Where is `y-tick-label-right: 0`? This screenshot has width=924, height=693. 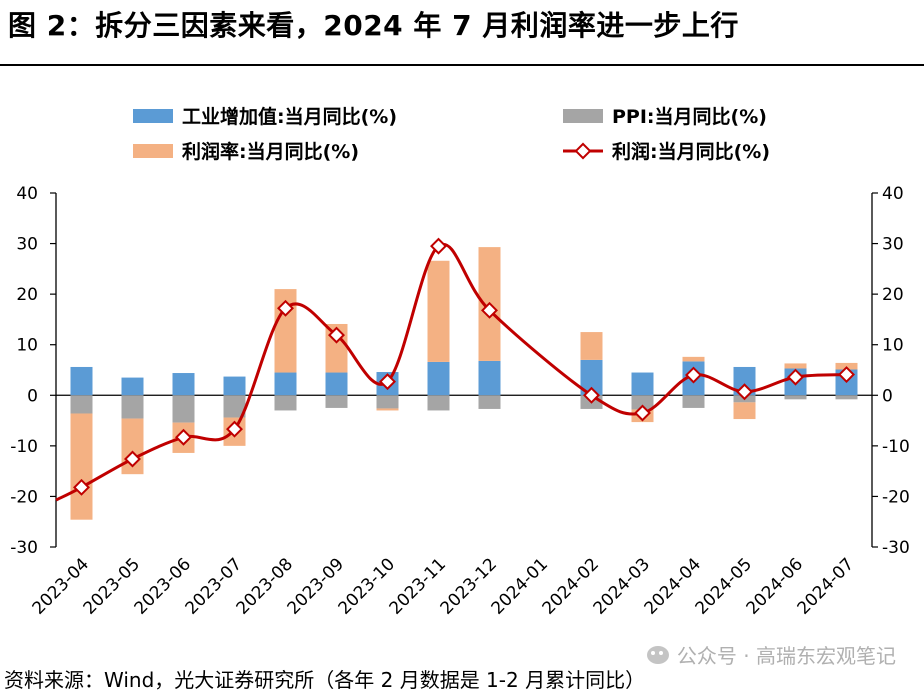
y-tick-label-right: 0 is located at coordinates (887, 396).